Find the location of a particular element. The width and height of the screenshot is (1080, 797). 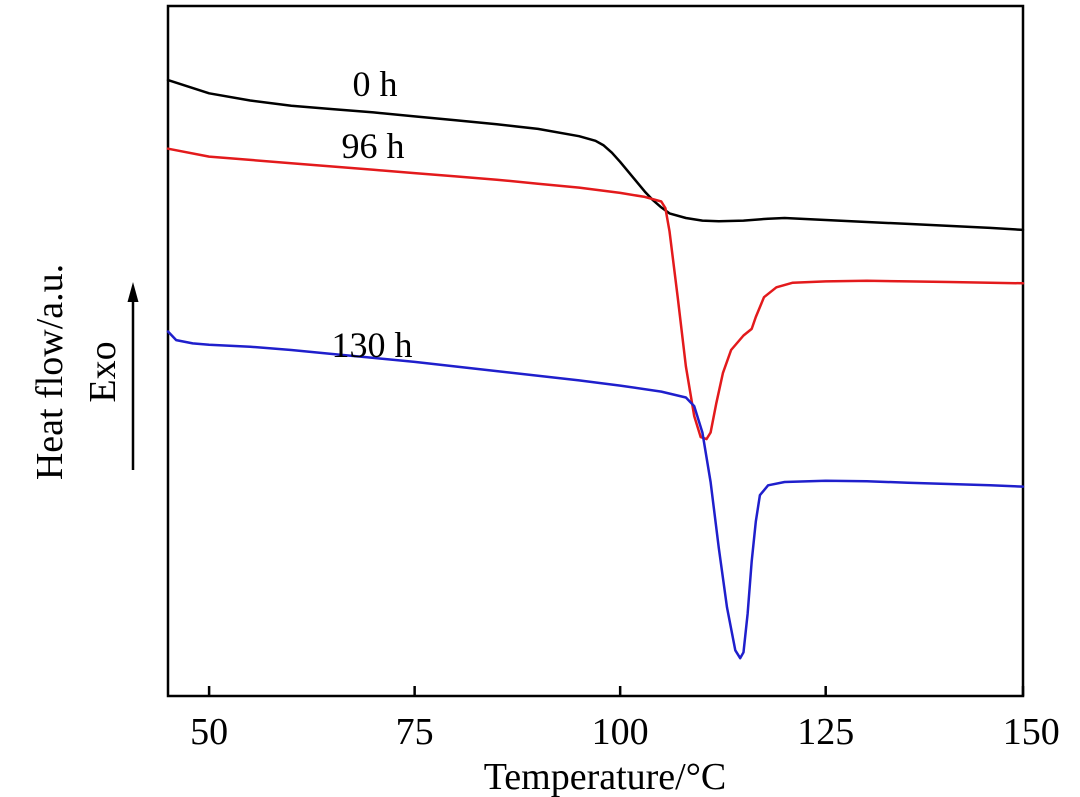

y-axis-title: Heat flow/a.u. is located at coordinates (50, 372).